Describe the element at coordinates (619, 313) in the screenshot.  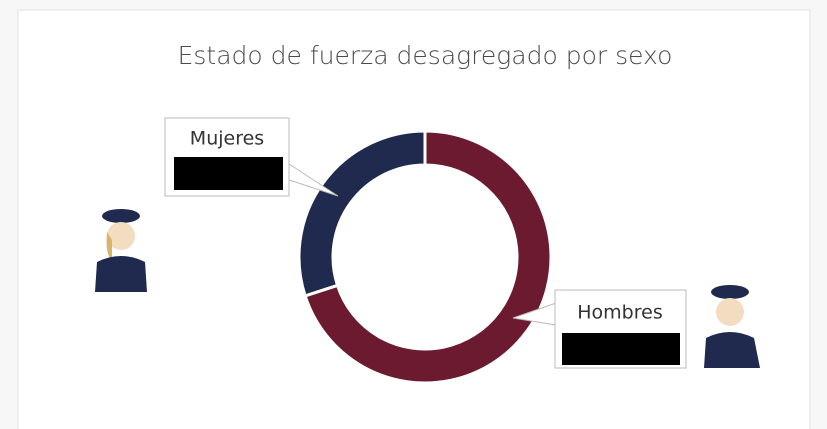
I see `category-label: Hombres` at that location.